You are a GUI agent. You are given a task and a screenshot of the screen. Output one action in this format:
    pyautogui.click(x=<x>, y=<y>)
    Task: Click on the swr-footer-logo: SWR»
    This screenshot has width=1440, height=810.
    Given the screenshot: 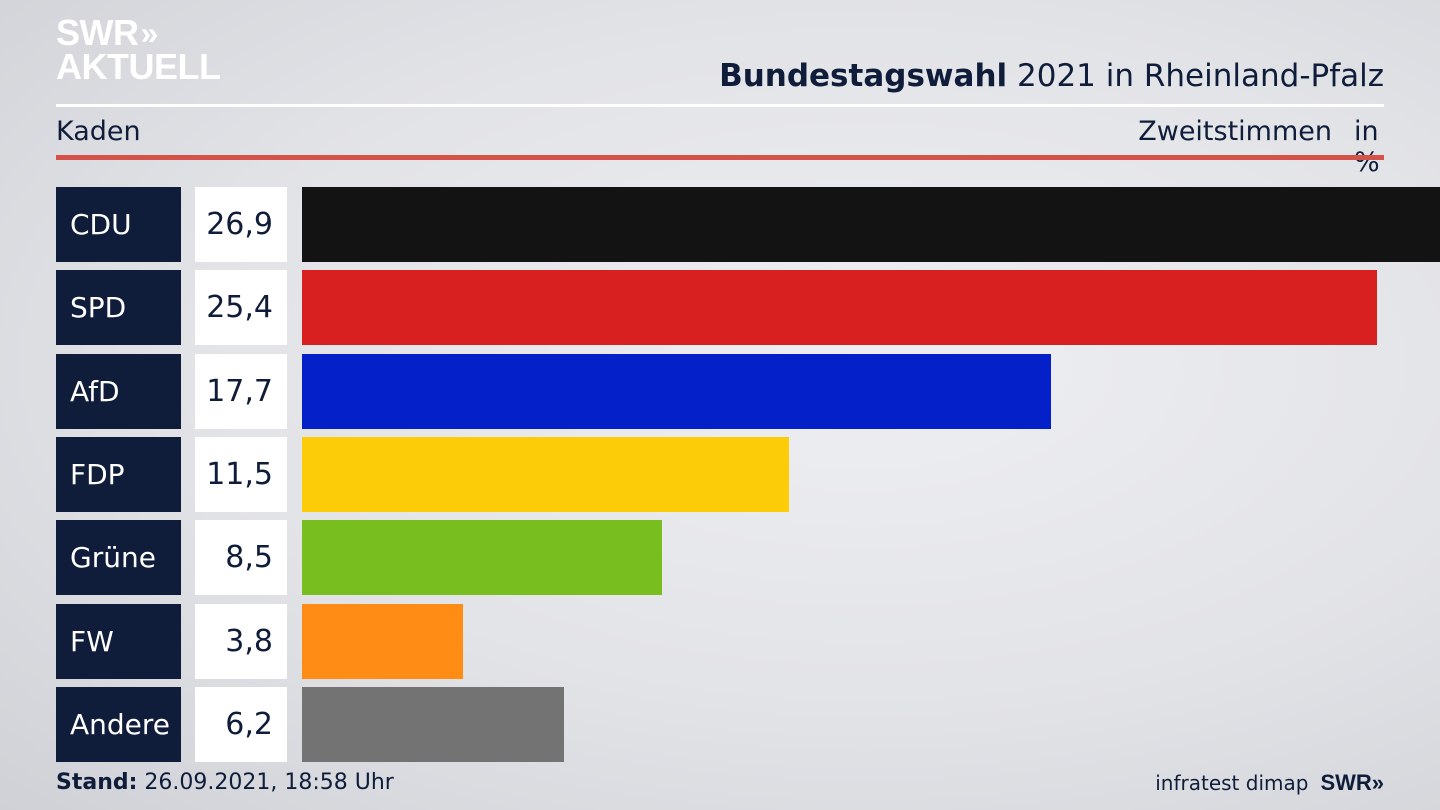 What is the action you would take?
    pyautogui.click(x=1352, y=782)
    